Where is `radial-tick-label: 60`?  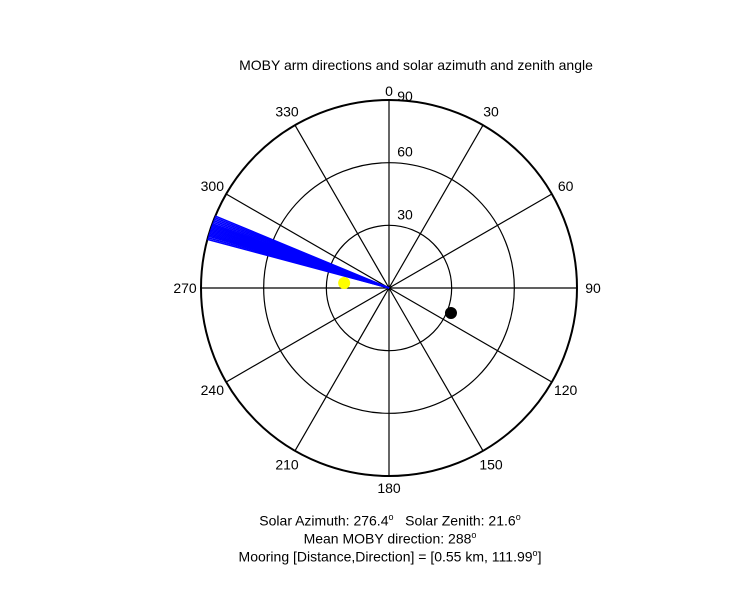
radial-tick-label: 60 is located at coordinates (405, 152).